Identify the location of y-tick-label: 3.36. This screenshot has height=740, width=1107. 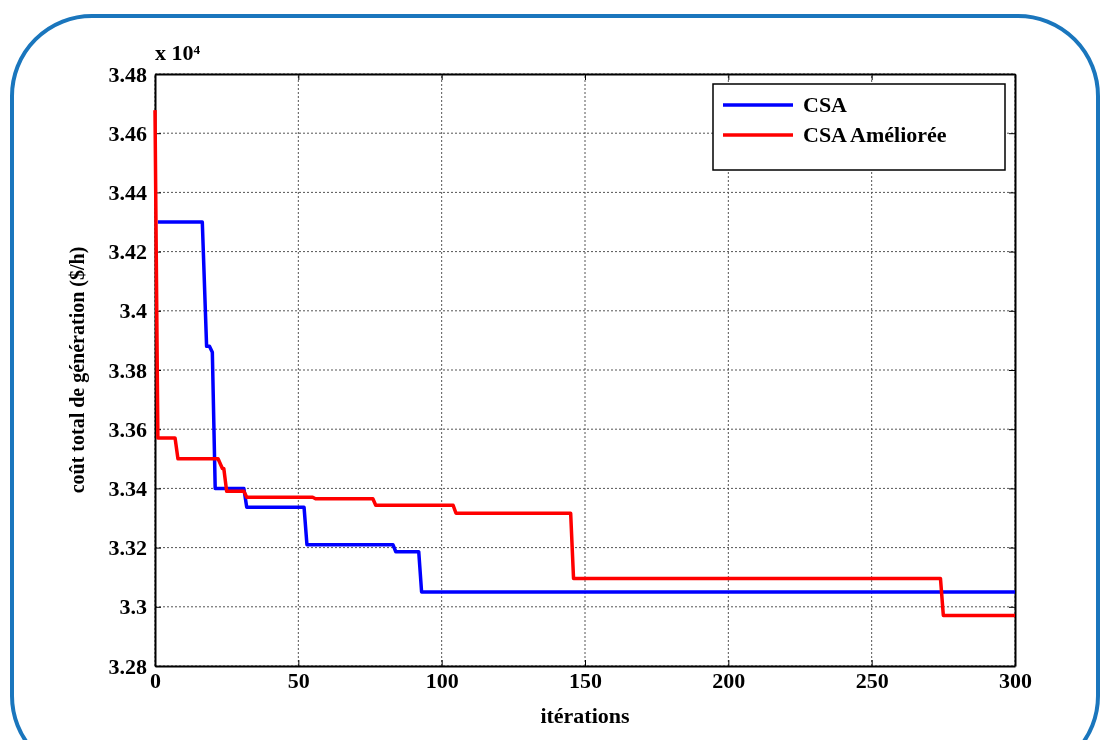
(127, 429).